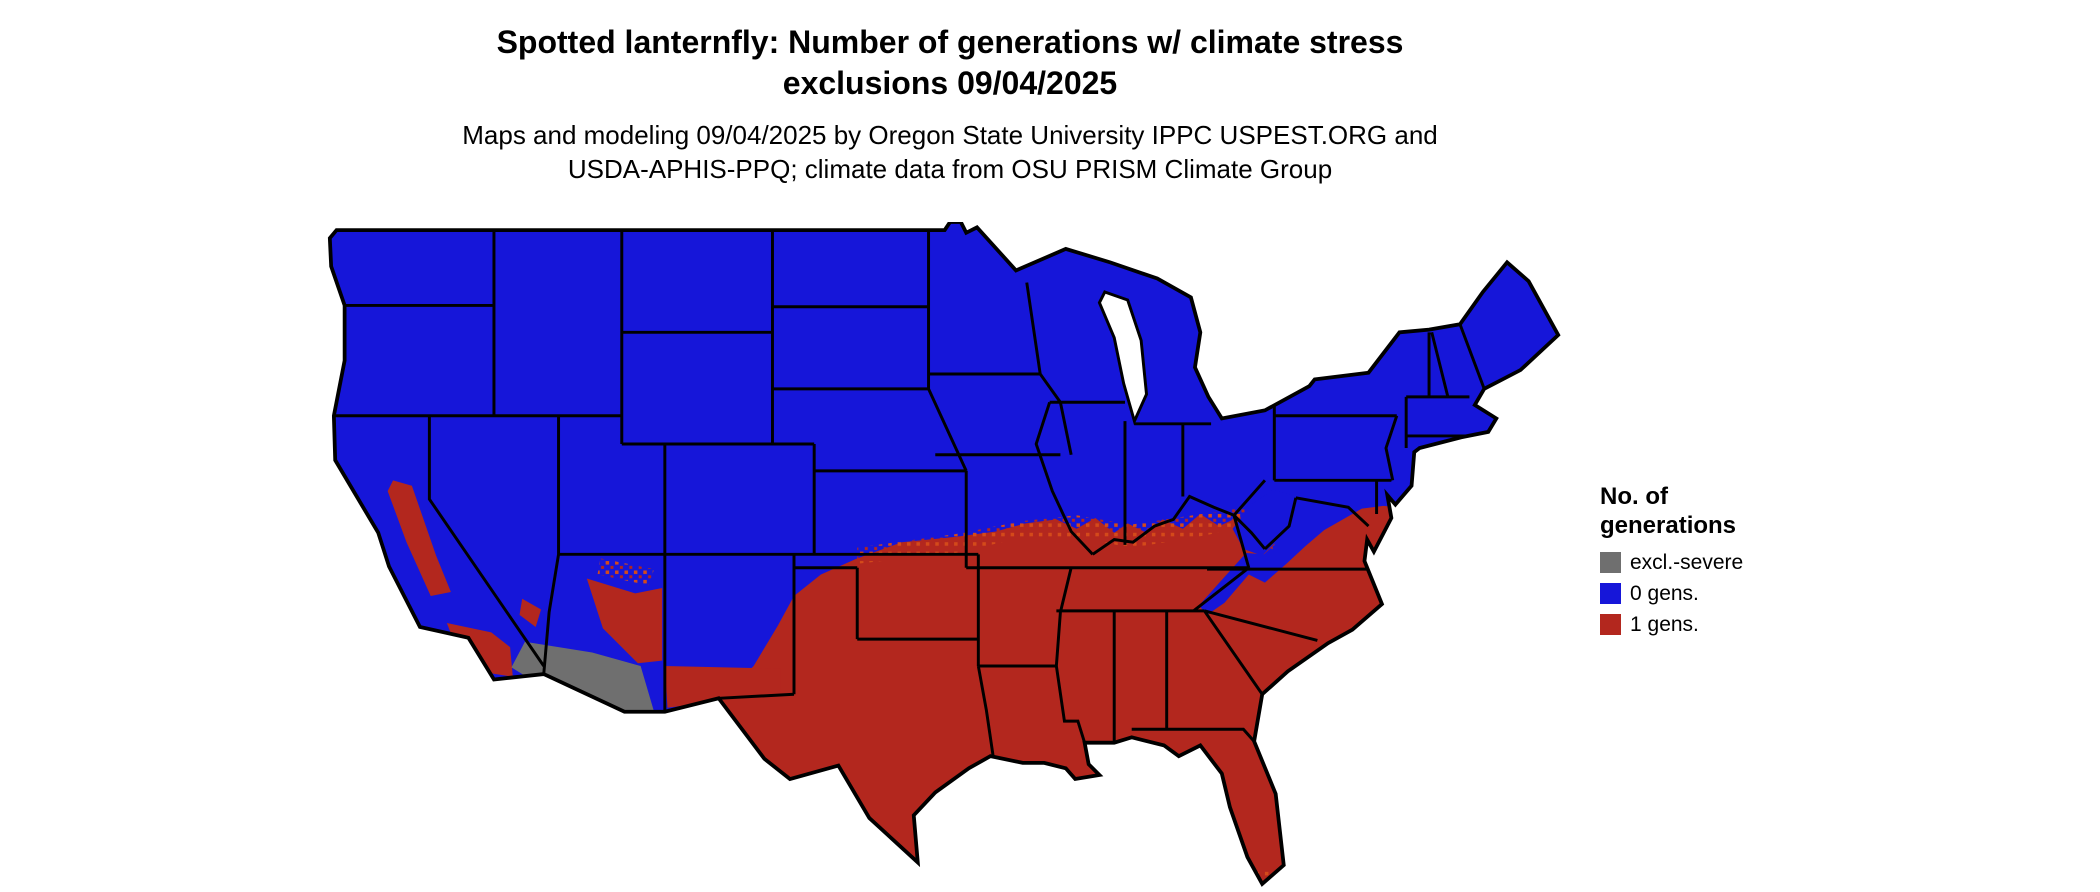 The height and width of the screenshot is (892, 2100). Describe the element at coordinates (1730, 511) in the screenshot. I see `legend-title: No. of generations` at that location.